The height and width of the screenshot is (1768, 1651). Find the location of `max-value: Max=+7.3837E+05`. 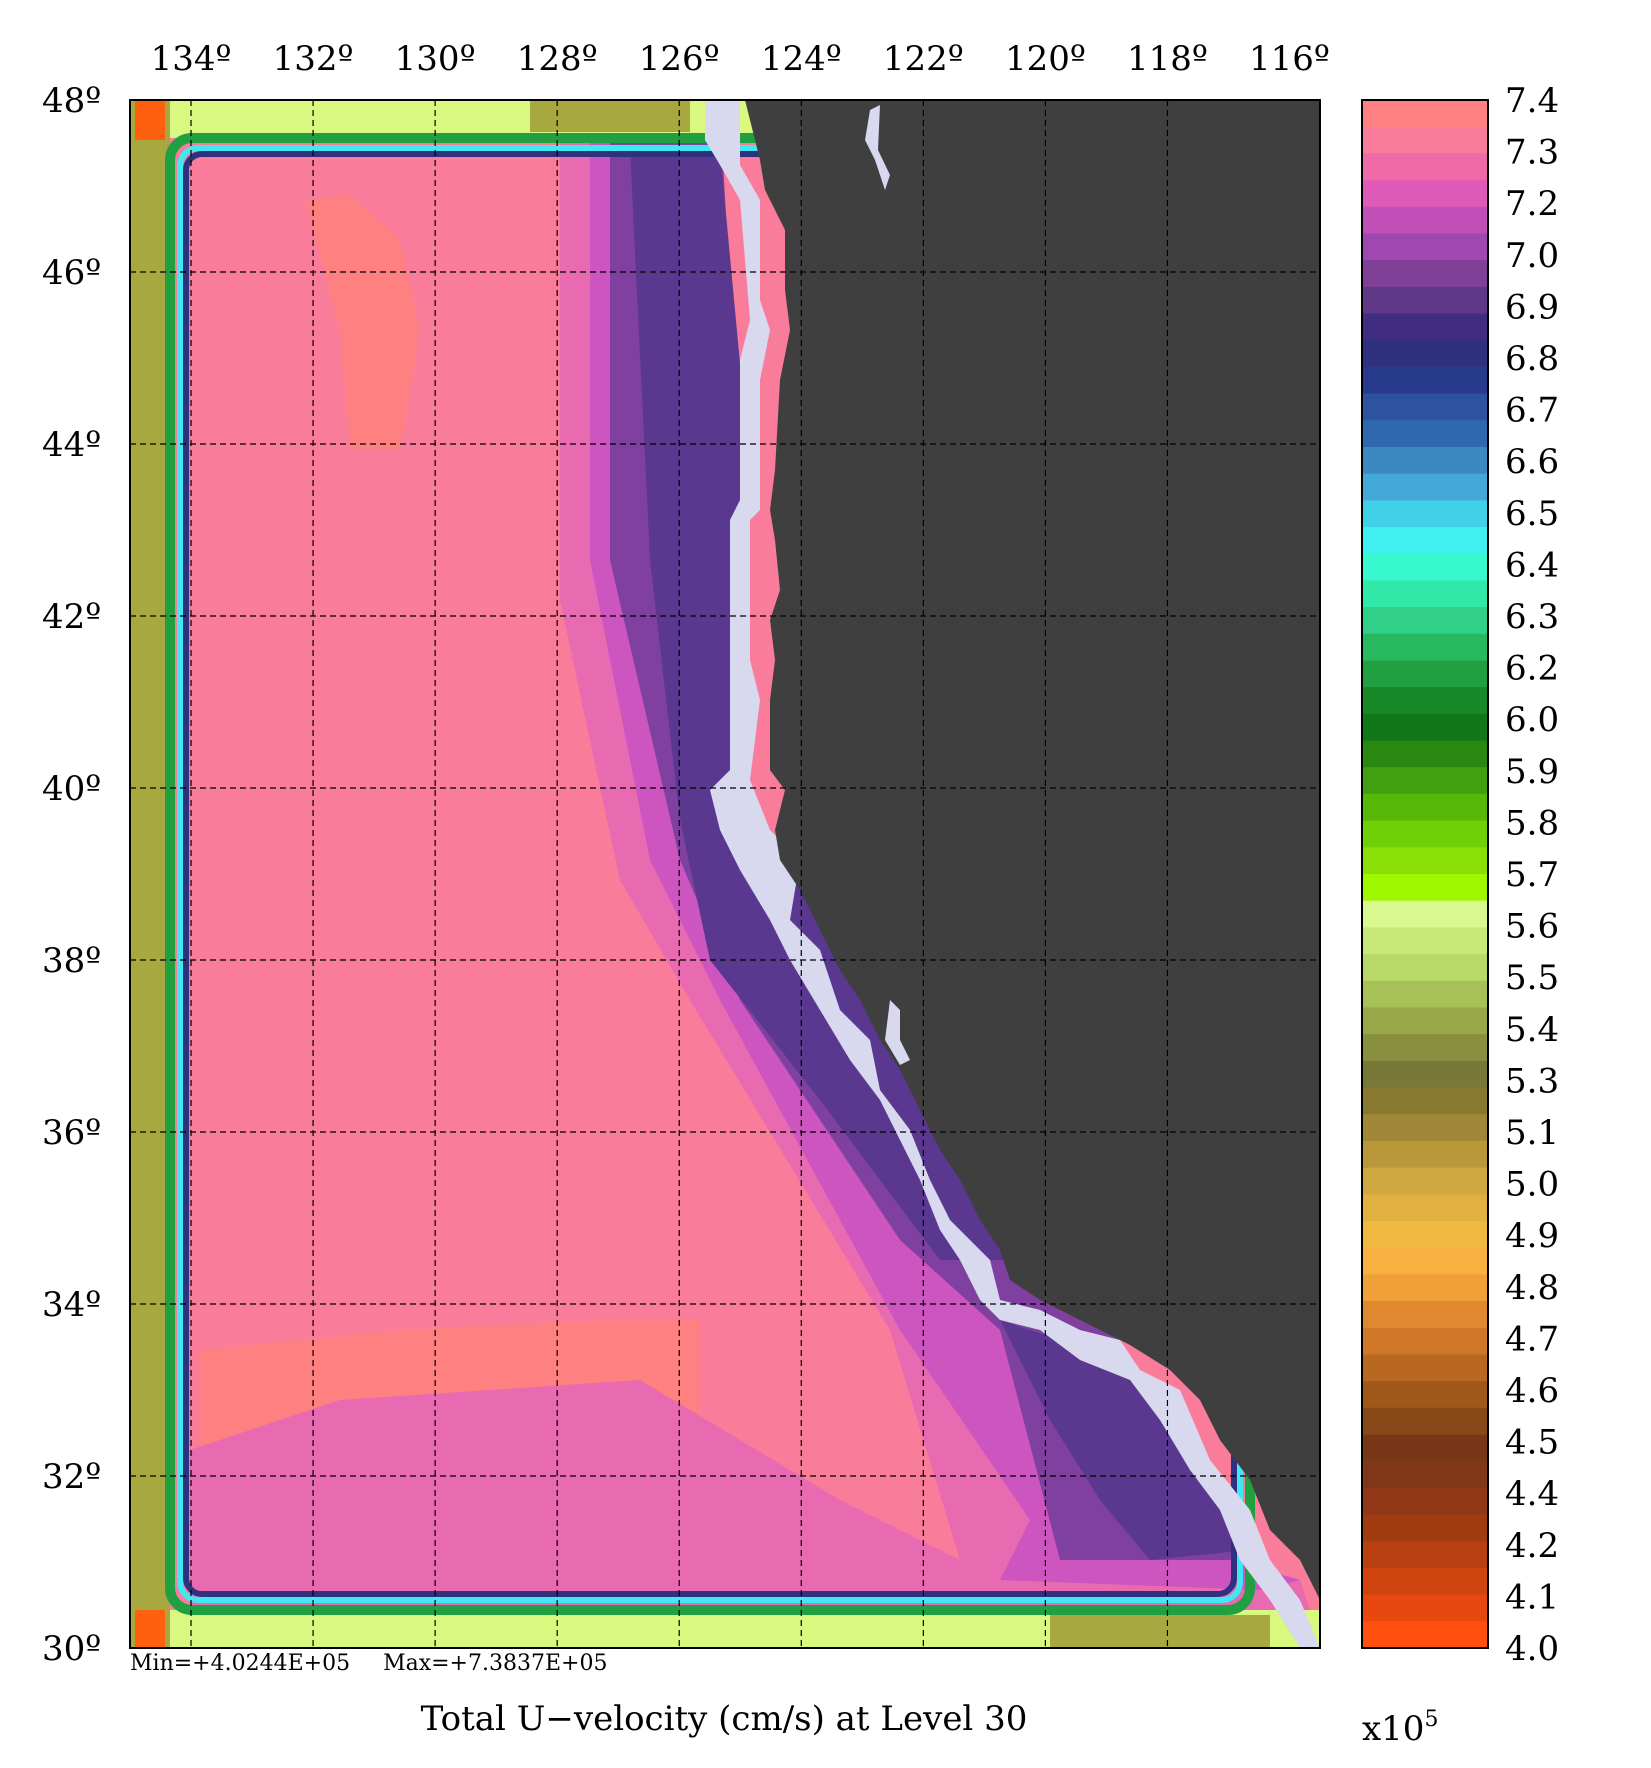

max-value: Max=+7.3837E+05 is located at coordinates (495, 1663).